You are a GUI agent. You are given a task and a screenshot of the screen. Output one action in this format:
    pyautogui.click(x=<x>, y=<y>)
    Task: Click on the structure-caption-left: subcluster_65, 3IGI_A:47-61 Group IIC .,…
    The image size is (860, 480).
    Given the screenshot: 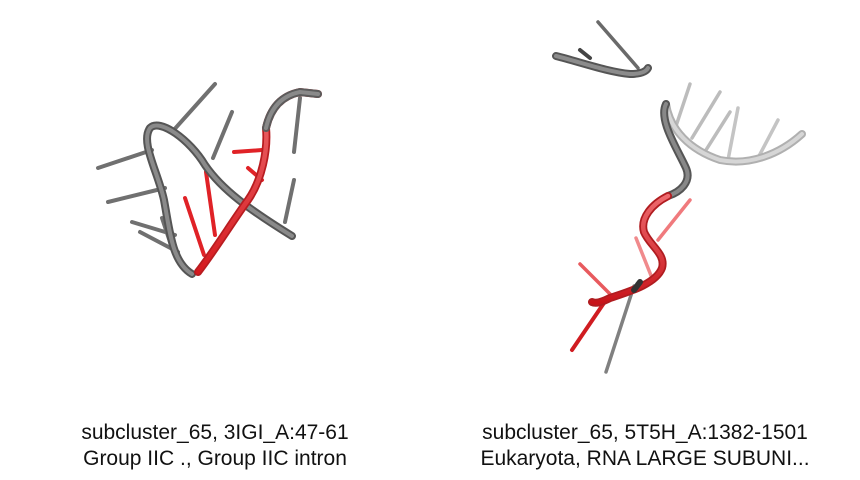 What is the action you would take?
    pyautogui.click(x=215, y=446)
    